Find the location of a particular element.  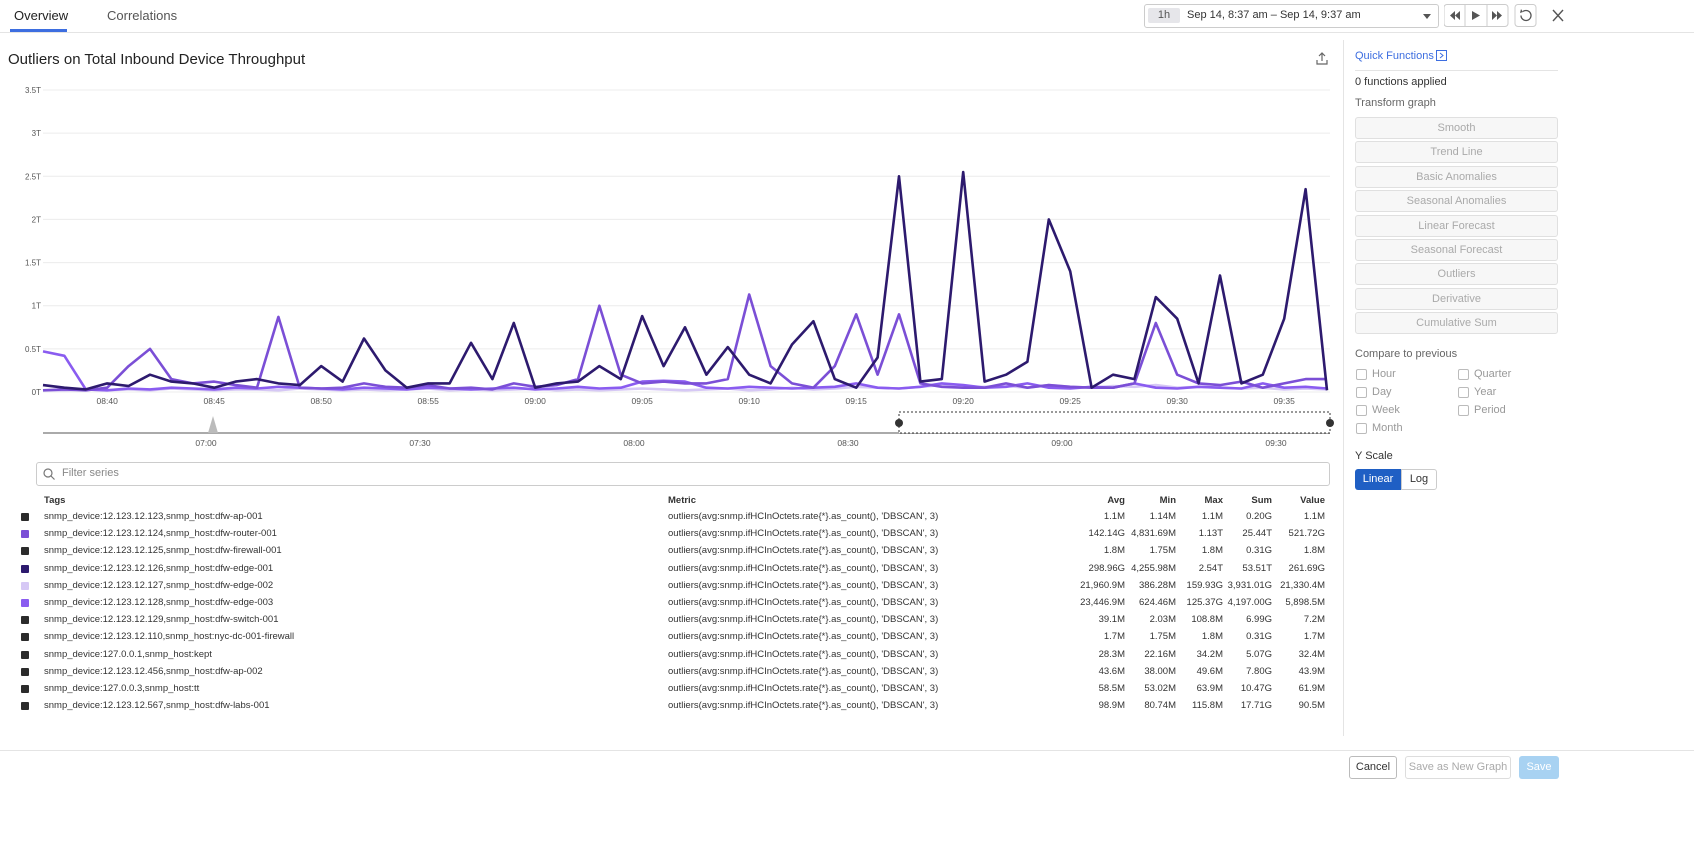

transform-button: Trend Line is located at coordinates (1456, 152).